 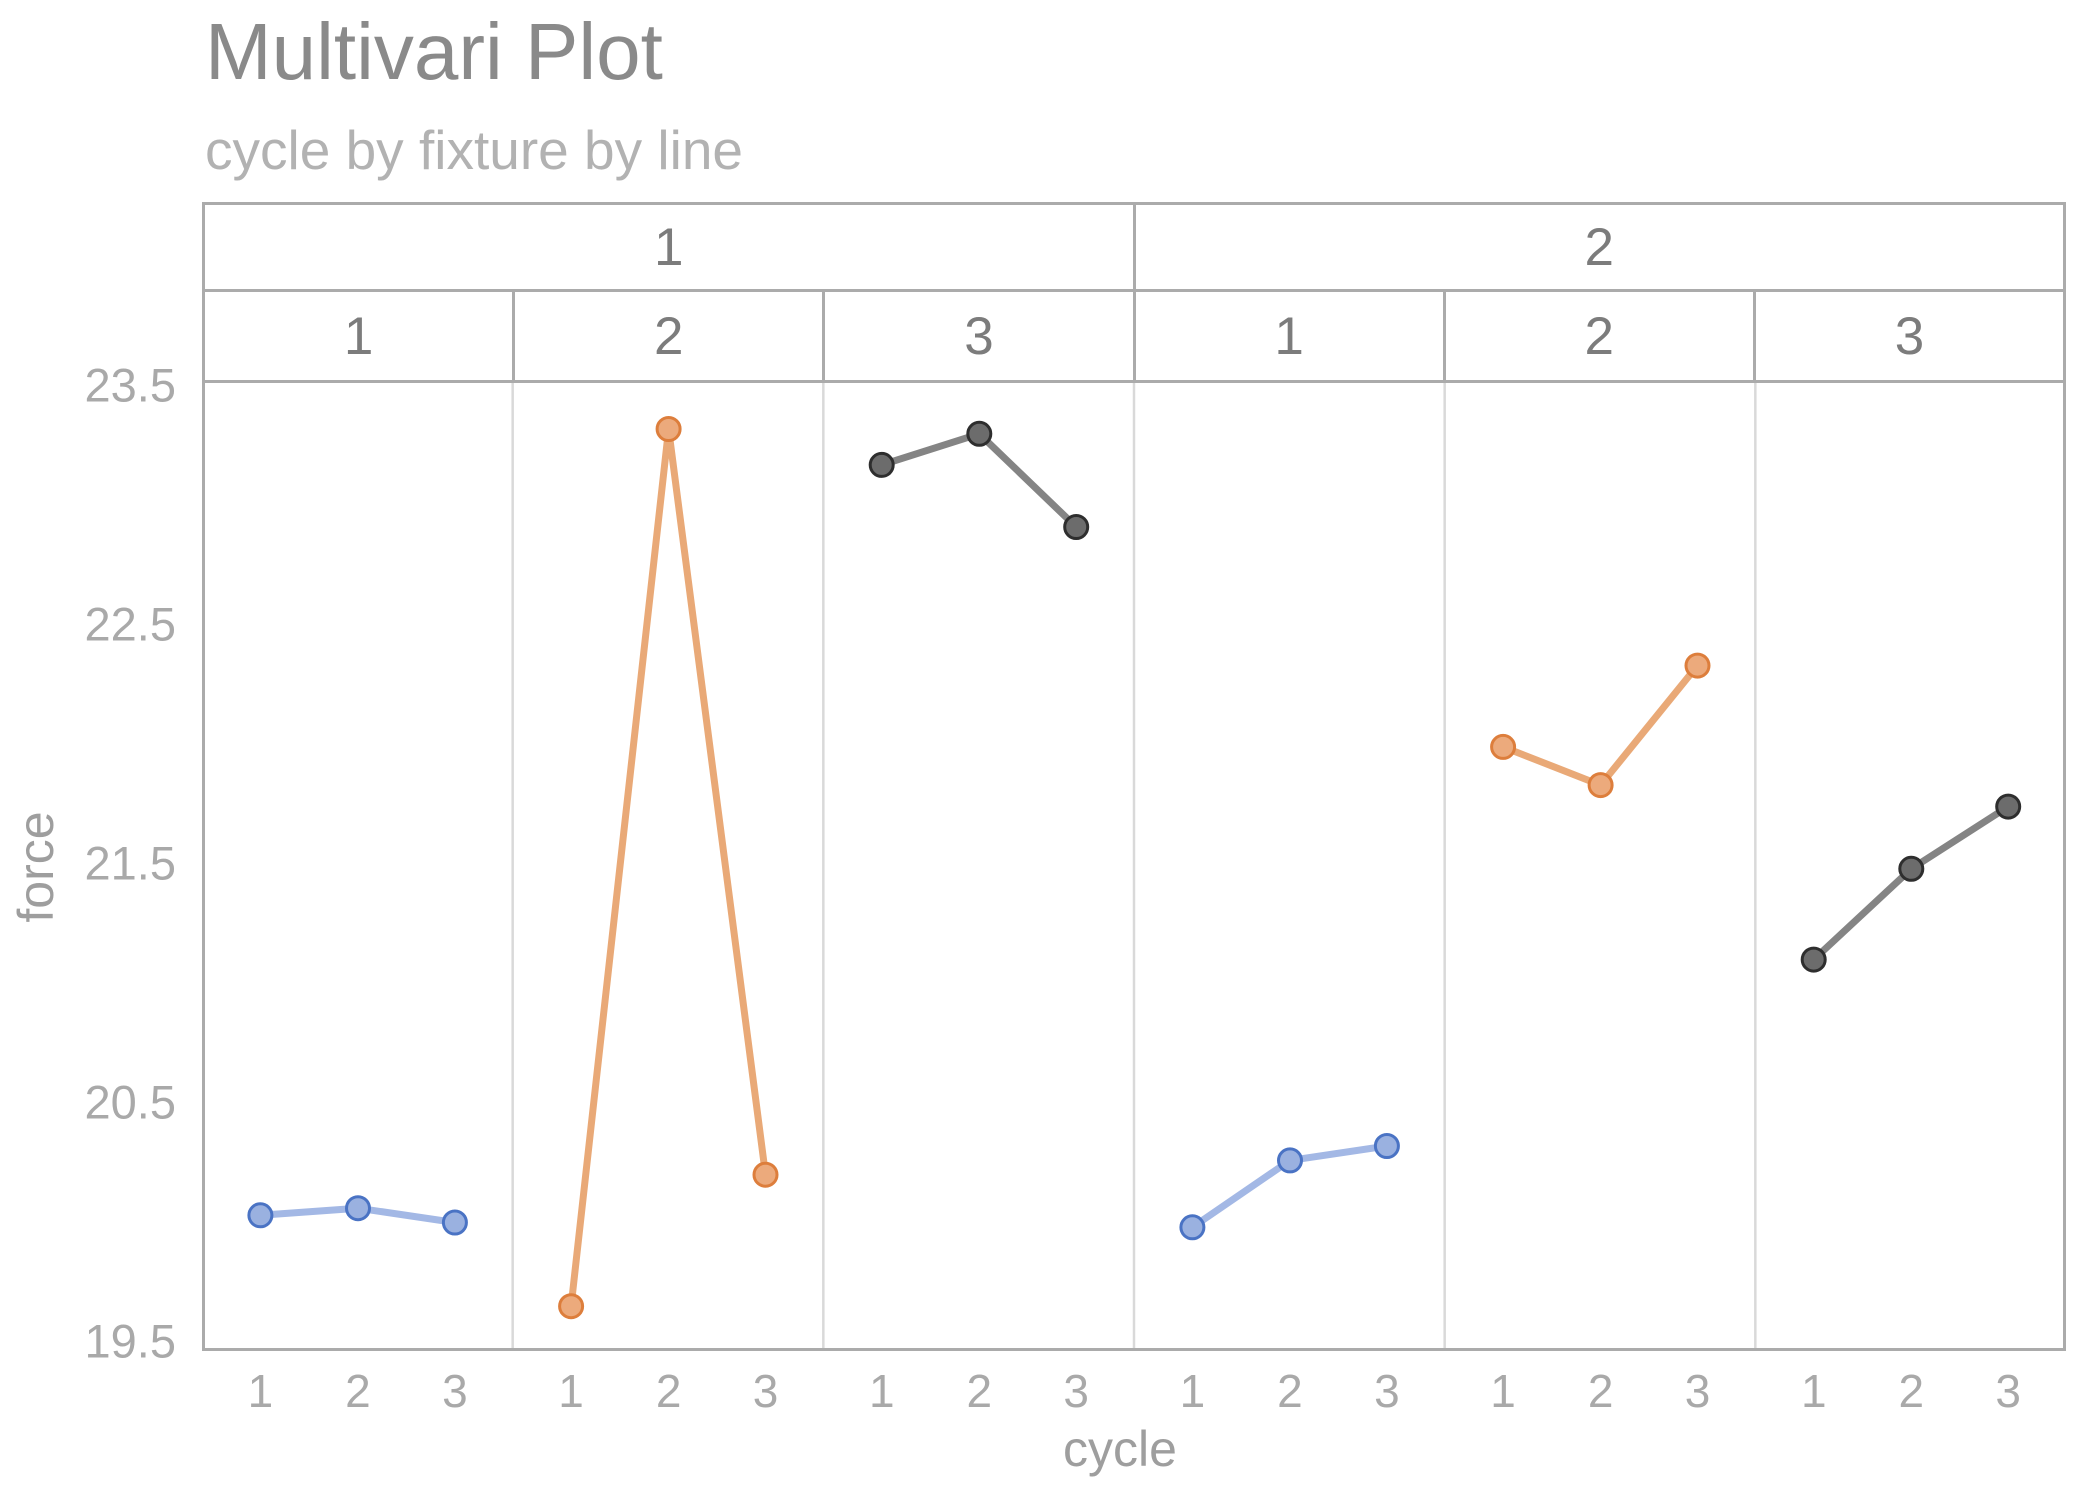 What do you see at coordinates (1120, 1449) in the screenshot?
I see `x-axis-title: cycle` at bounding box center [1120, 1449].